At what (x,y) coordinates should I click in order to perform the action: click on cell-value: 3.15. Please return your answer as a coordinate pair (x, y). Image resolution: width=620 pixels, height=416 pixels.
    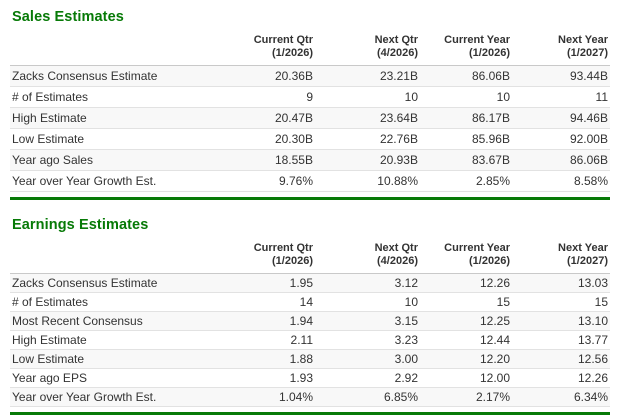
    Looking at the image, I should click on (367, 321).